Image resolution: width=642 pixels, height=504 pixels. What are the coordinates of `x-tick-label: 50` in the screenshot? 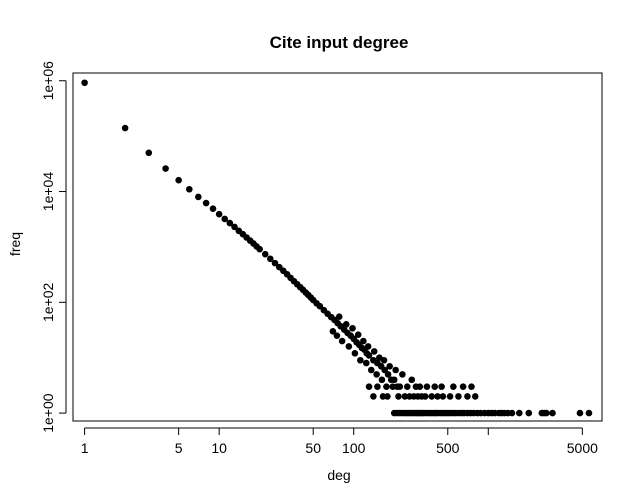 It's located at (313, 448).